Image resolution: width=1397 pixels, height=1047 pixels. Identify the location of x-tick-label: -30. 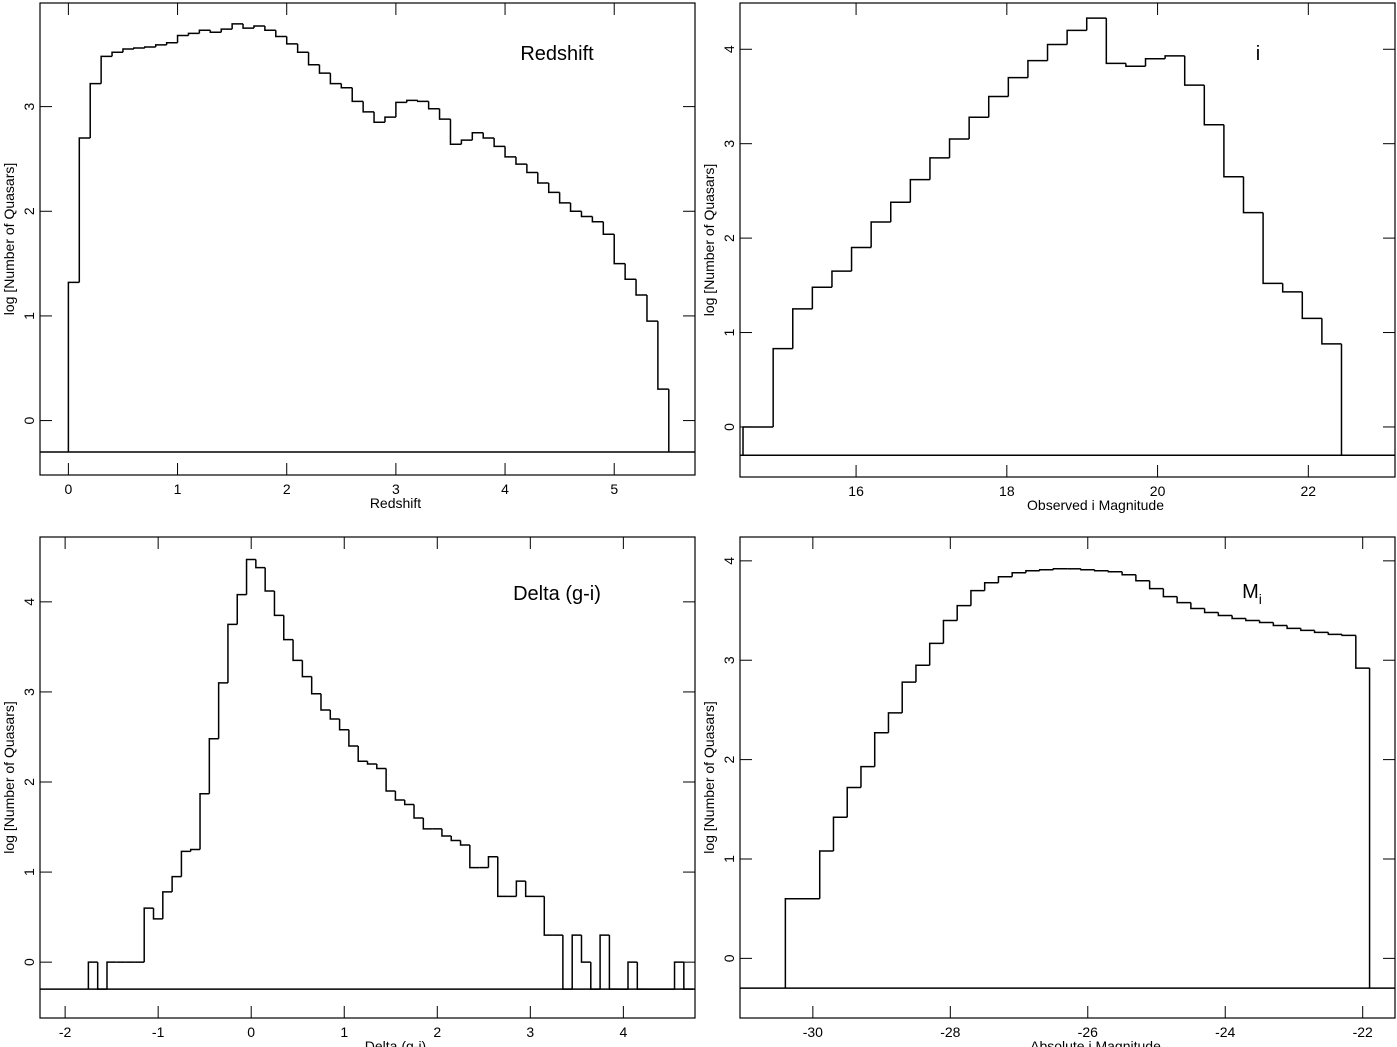
(813, 1032).